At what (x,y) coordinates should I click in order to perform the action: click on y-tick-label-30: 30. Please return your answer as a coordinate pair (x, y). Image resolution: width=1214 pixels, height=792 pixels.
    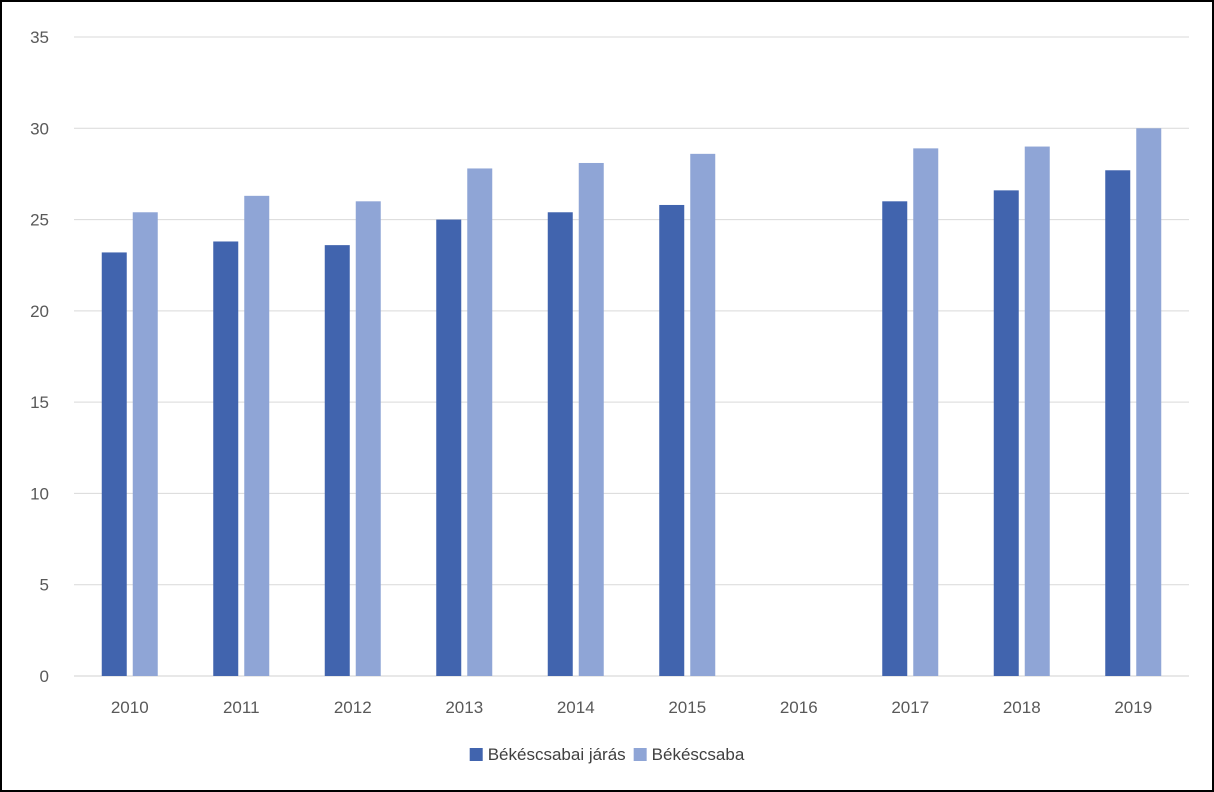
    Looking at the image, I should click on (39, 128).